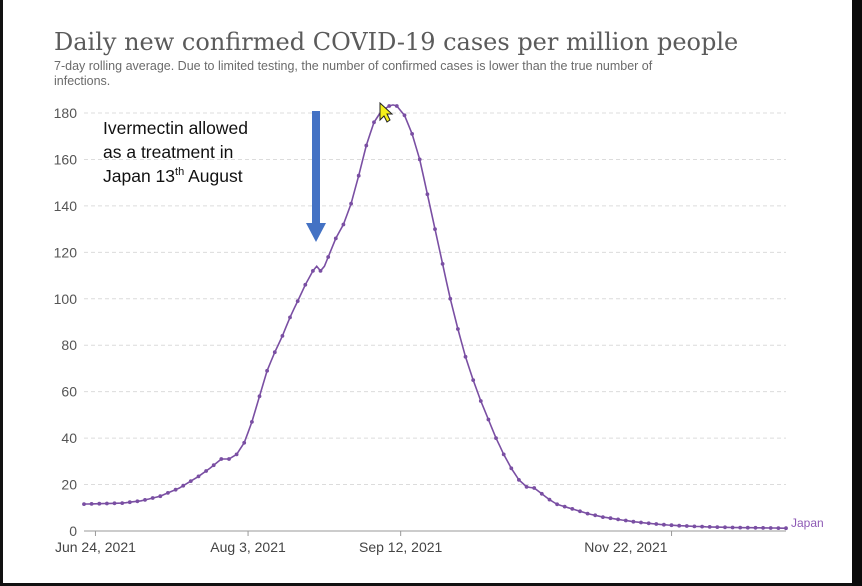  What do you see at coordinates (173, 176) in the screenshot?
I see `annotation-line-3: Japan 13th August` at bounding box center [173, 176].